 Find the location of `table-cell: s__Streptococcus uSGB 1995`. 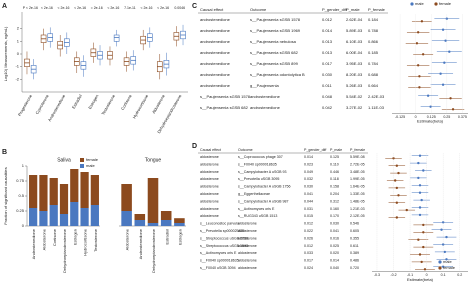

table-cell: s__Streptococcus uSGB 1995 is located at coordinates (224, 246).